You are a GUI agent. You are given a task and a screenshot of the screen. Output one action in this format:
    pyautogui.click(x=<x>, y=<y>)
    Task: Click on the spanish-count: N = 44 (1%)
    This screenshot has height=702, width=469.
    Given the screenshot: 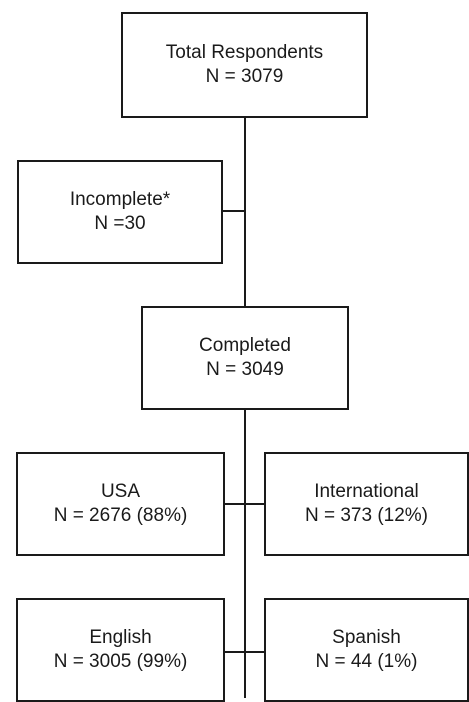 What is the action you would take?
    pyautogui.click(x=366, y=661)
    